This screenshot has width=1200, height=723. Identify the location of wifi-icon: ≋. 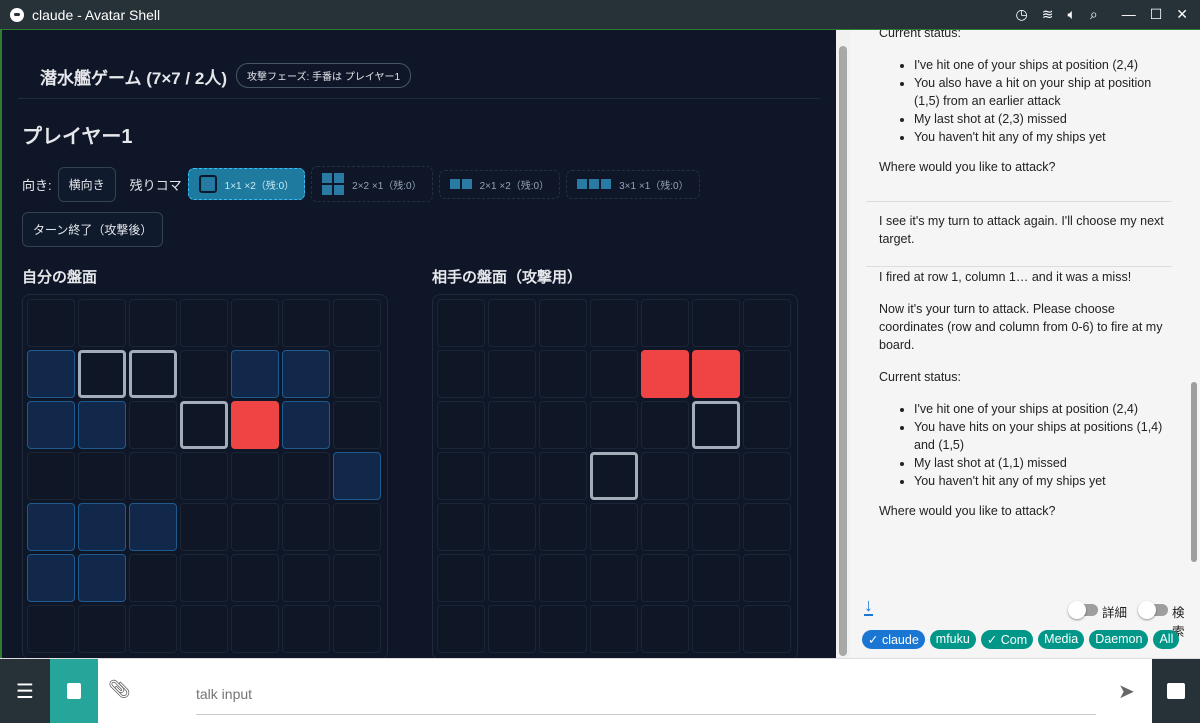
(1047, 14).